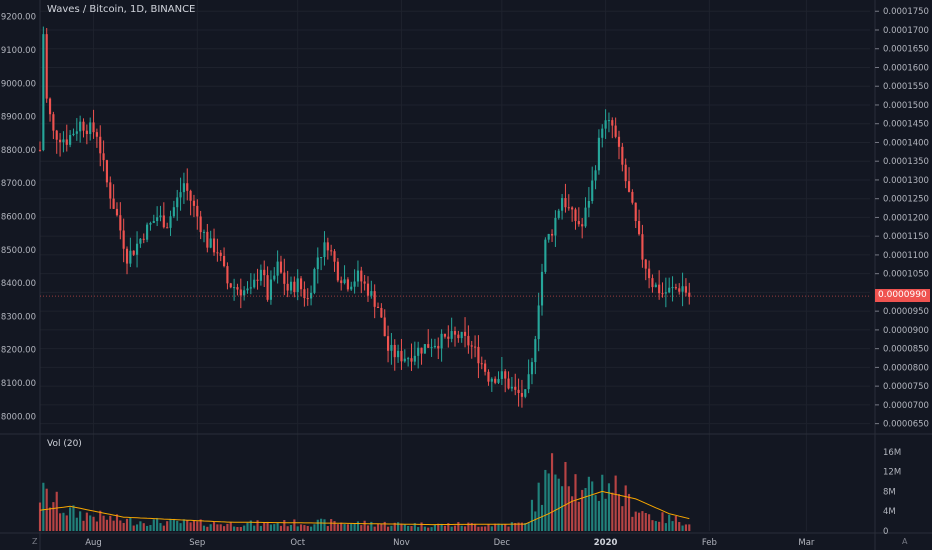 The width and height of the screenshot is (932, 550). What do you see at coordinates (906, 125) in the screenshot?
I see `right-axis-tick-label: 0.0001450` at bounding box center [906, 125].